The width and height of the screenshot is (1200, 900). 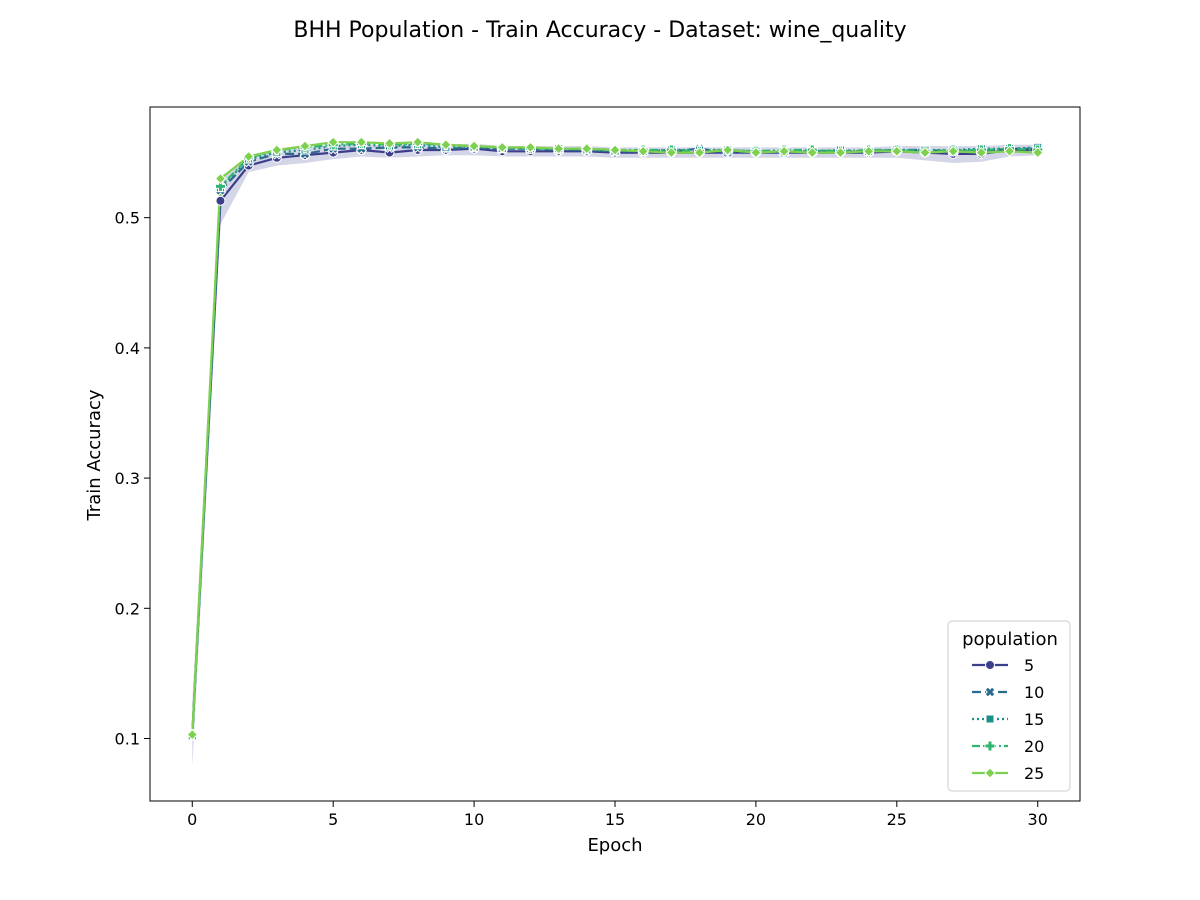 I want to click on x-tick-label: 0, so click(x=192, y=819).